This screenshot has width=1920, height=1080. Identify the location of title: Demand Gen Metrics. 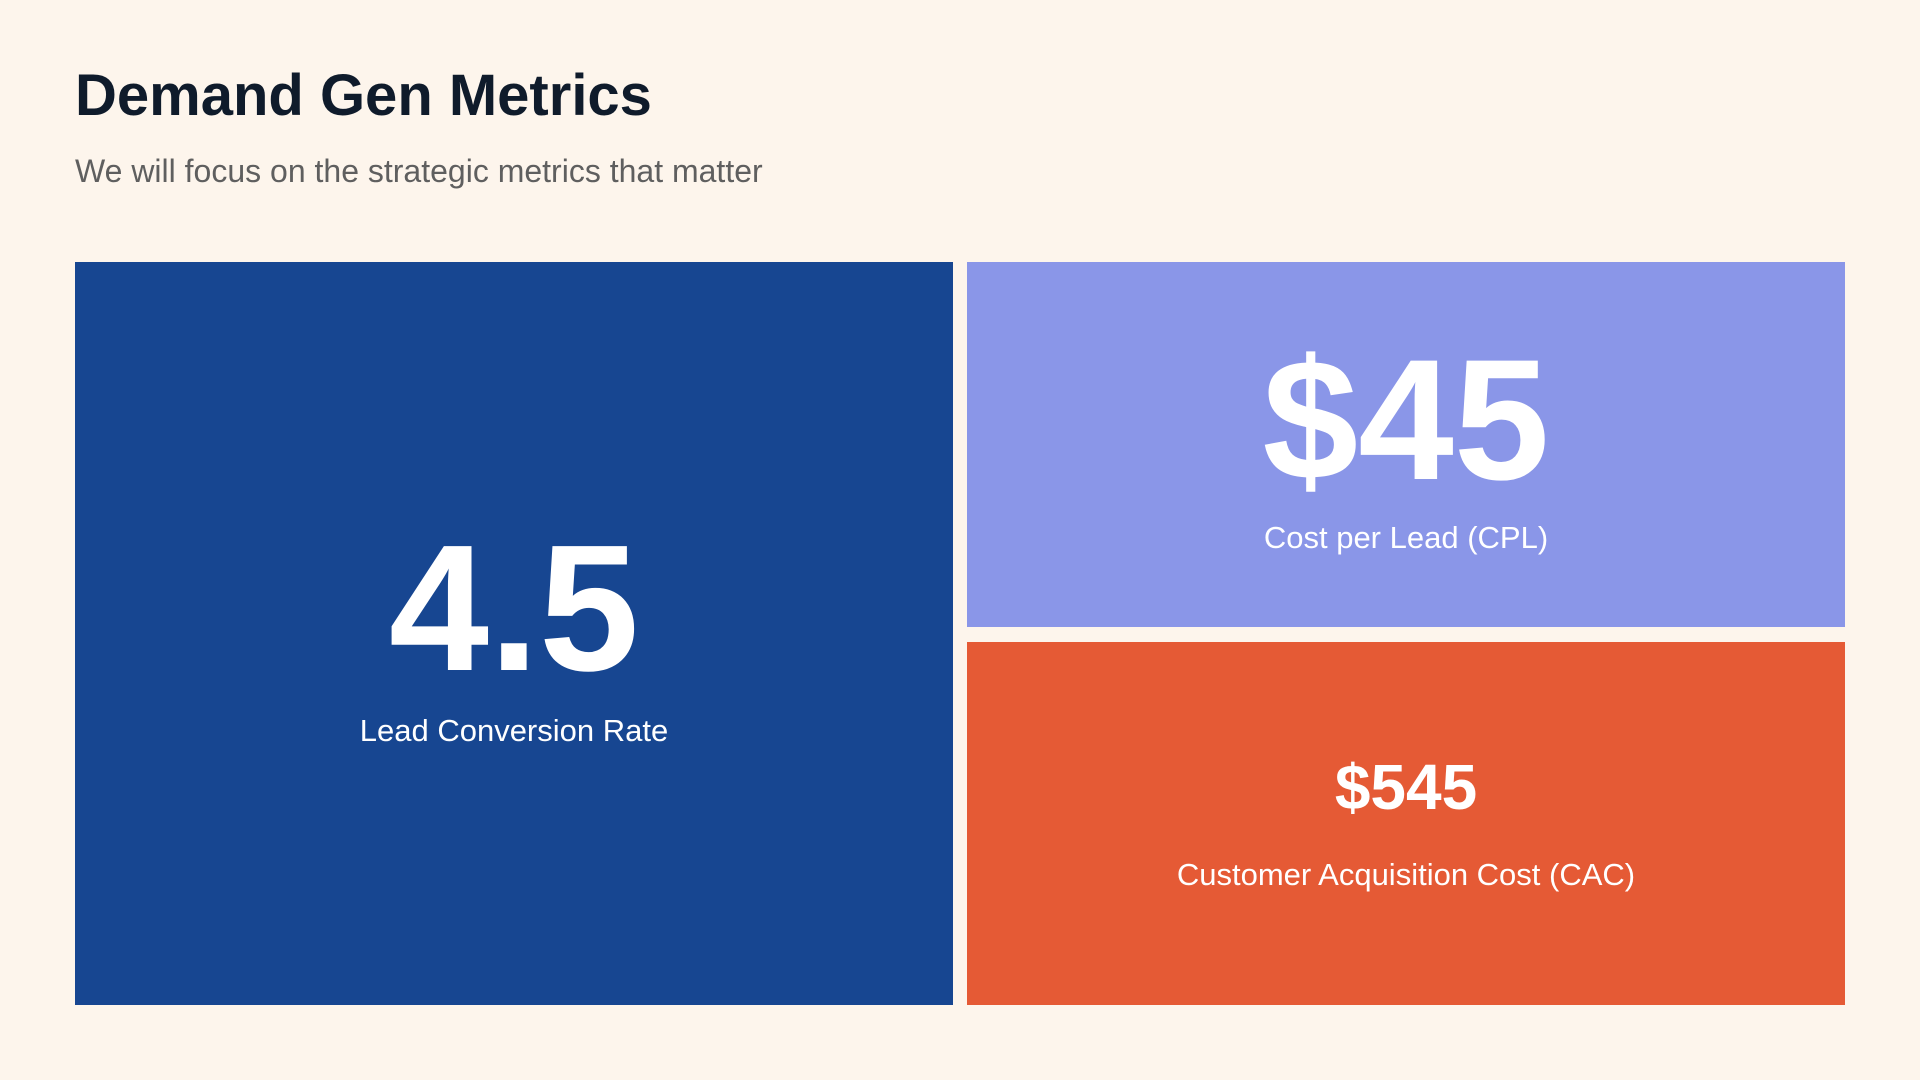
(363, 95).